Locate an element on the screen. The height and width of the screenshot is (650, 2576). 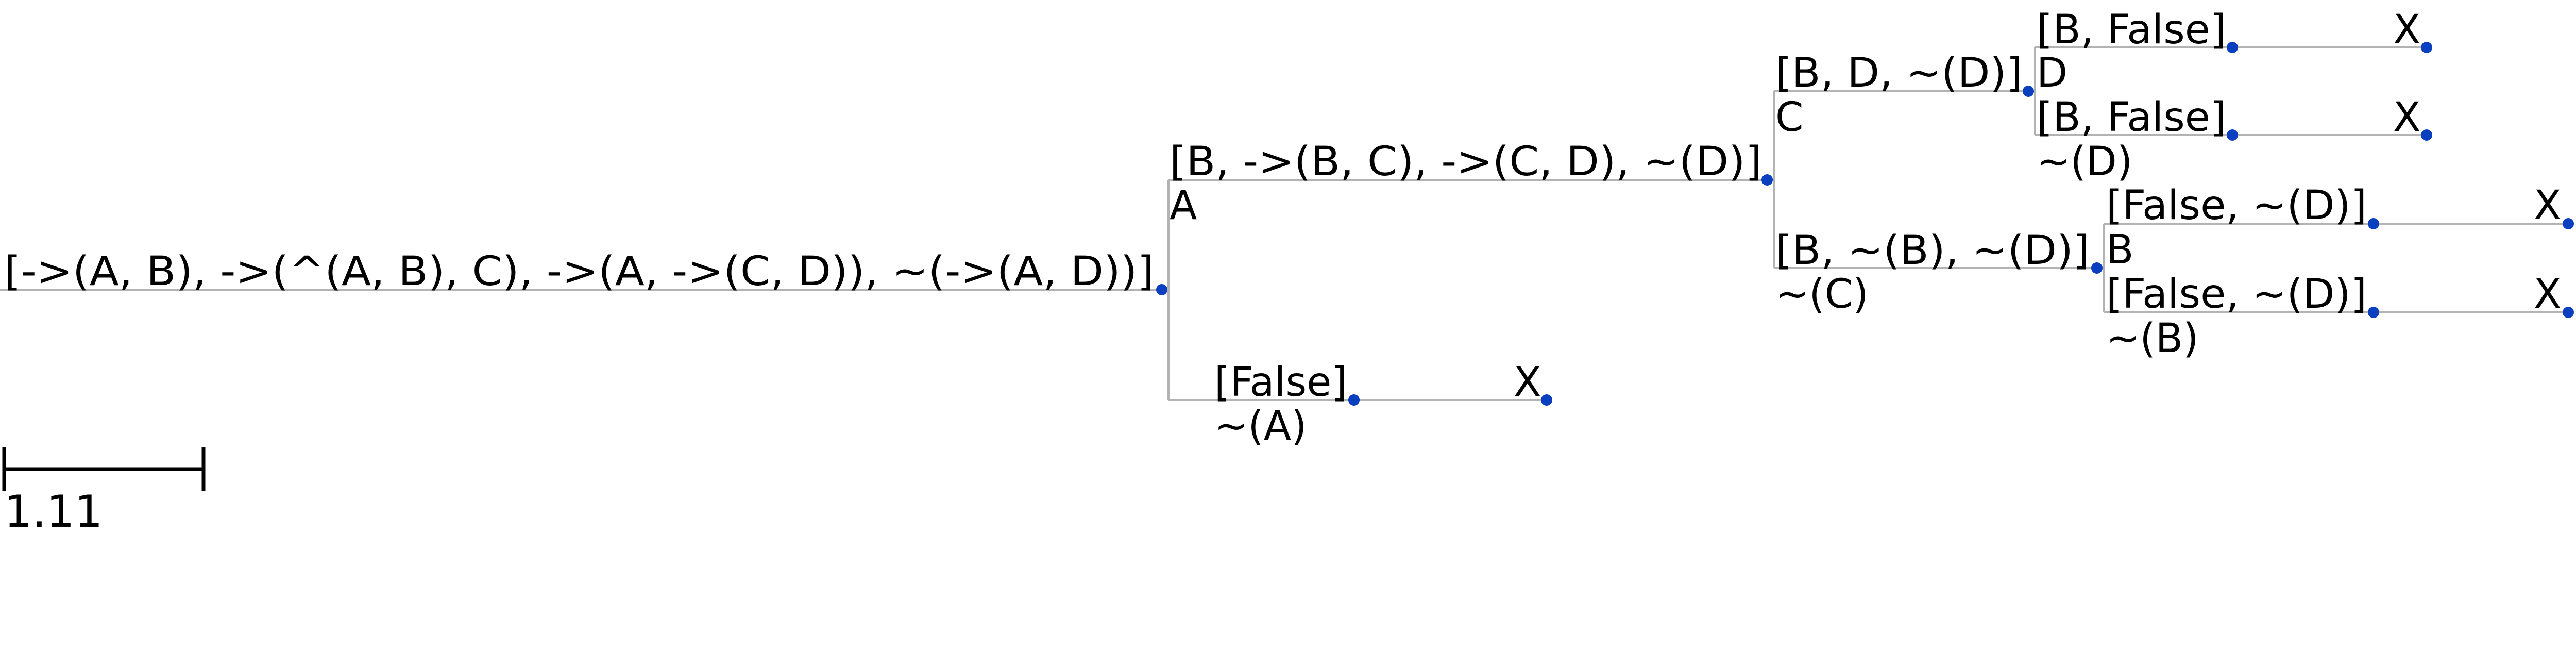
nc-edge-label: ~(C) is located at coordinates (1822, 294).